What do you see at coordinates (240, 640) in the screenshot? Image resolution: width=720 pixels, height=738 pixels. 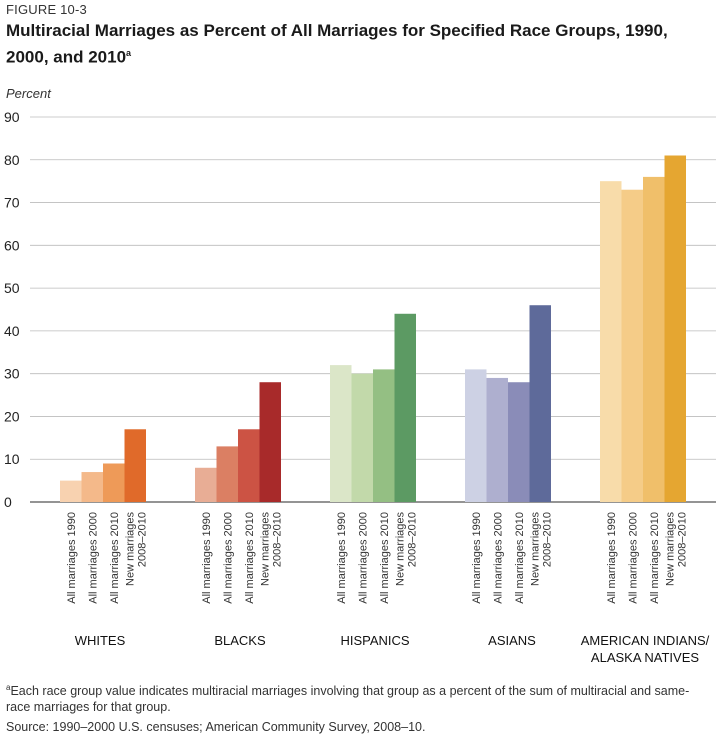 I see `group-label: BLACKS` at bounding box center [240, 640].